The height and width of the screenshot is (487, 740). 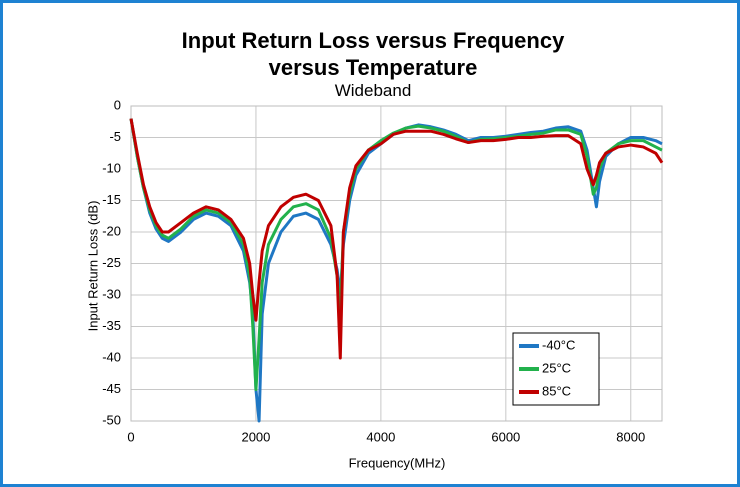 What do you see at coordinates (558, 344) in the screenshot?
I see `legend-label: -40°C` at bounding box center [558, 344].